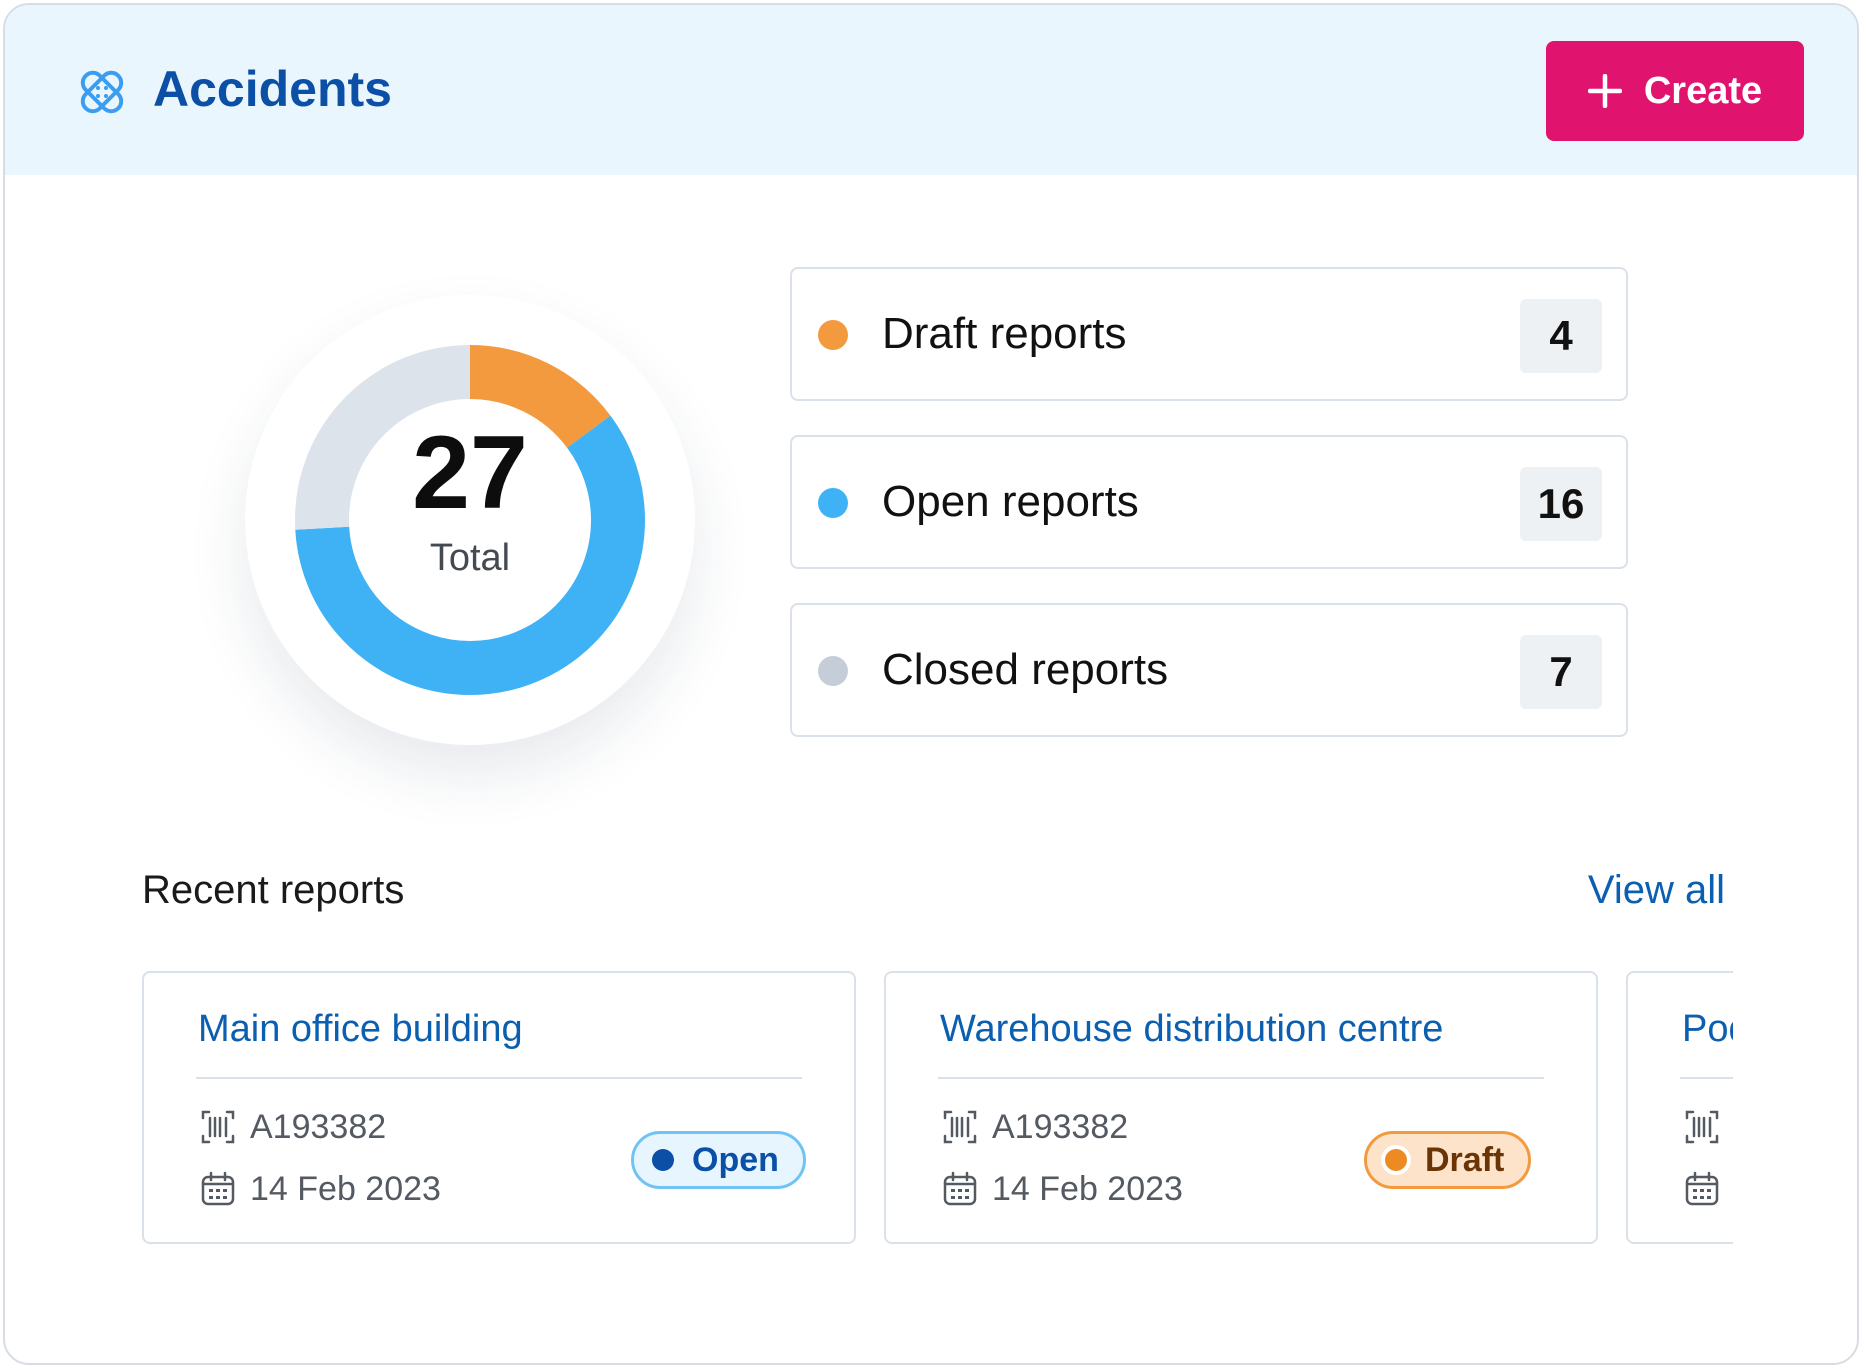 The image size is (1866, 1371). I want to click on status-badge: Draft, so click(1448, 1160).